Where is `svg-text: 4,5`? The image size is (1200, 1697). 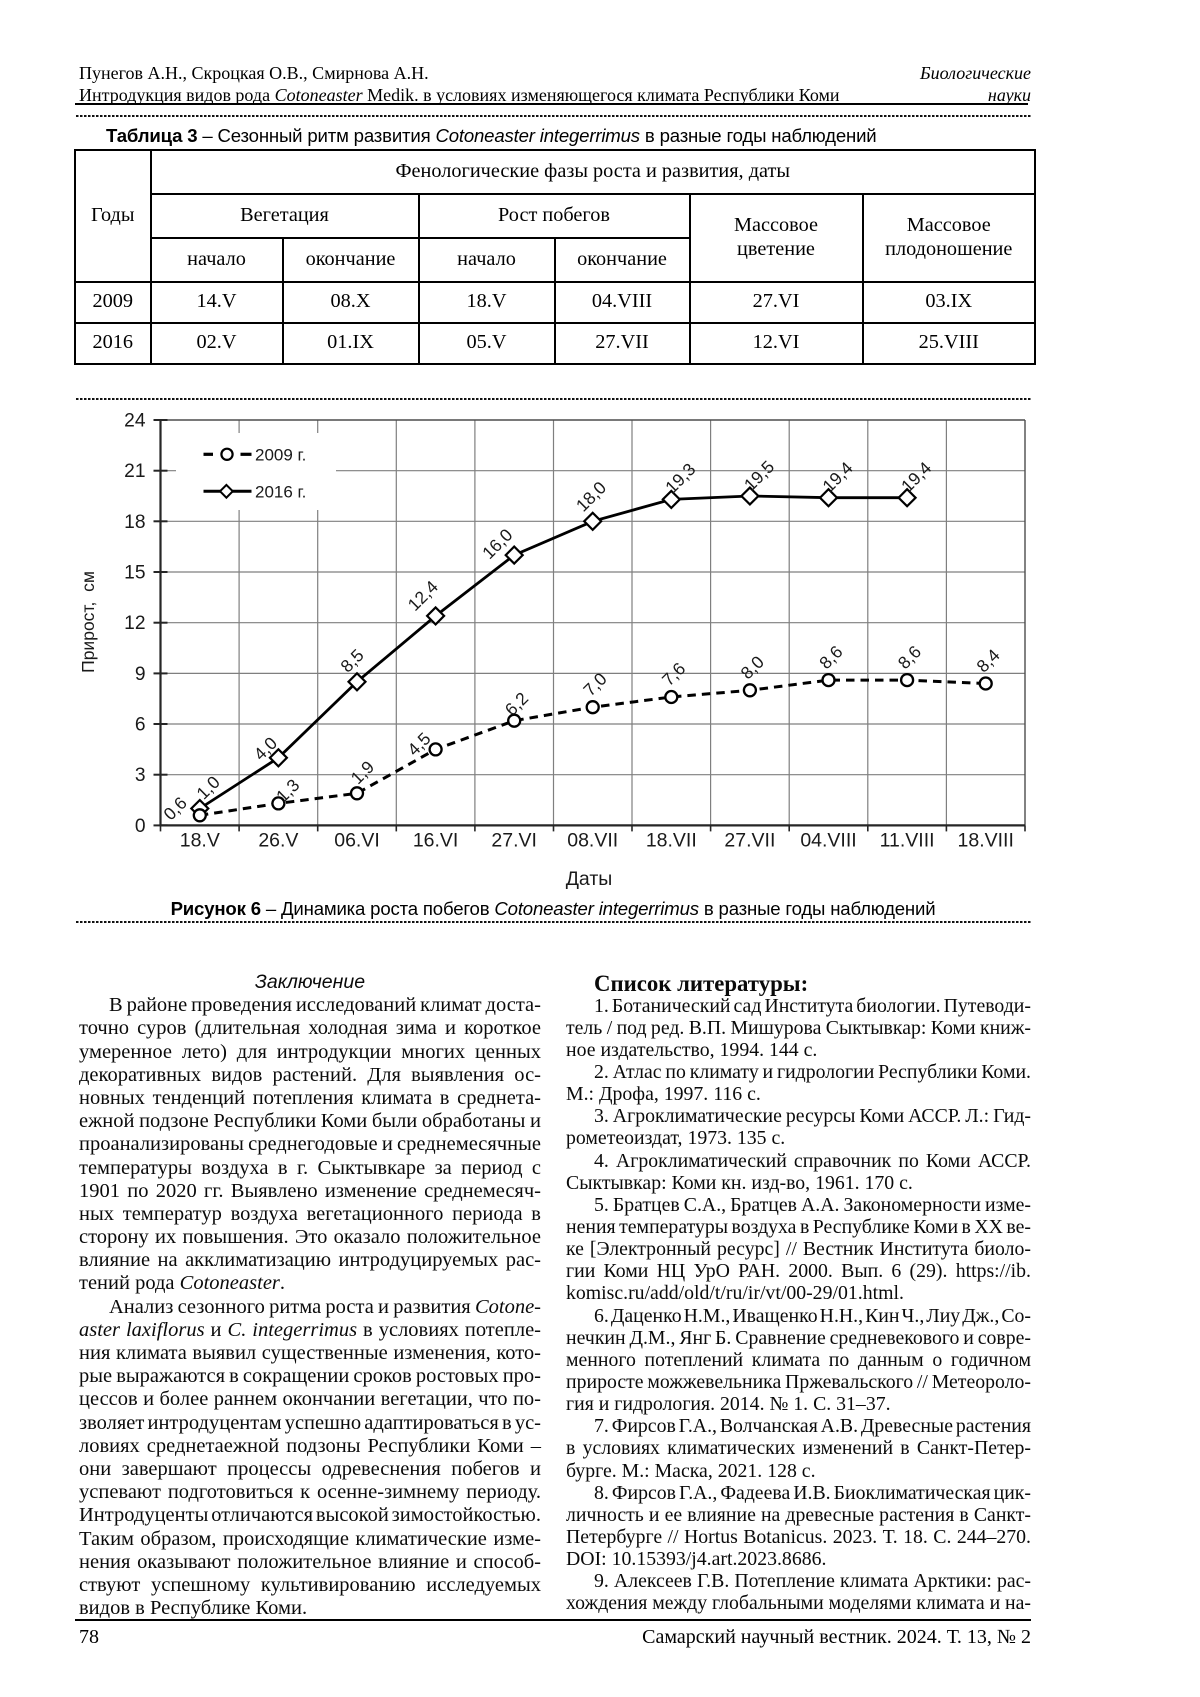
svg-text: 4,5 is located at coordinates (418, 743).